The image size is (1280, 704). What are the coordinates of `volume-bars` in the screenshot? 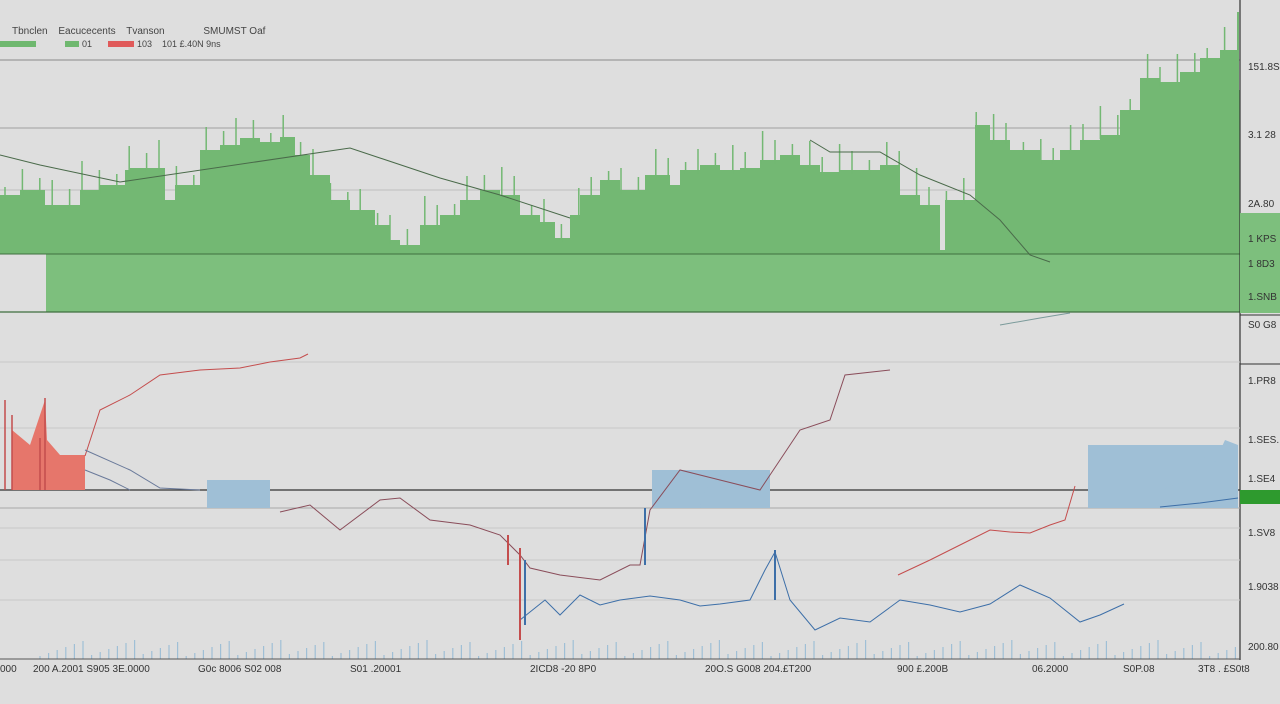 It's located at (638, 649).